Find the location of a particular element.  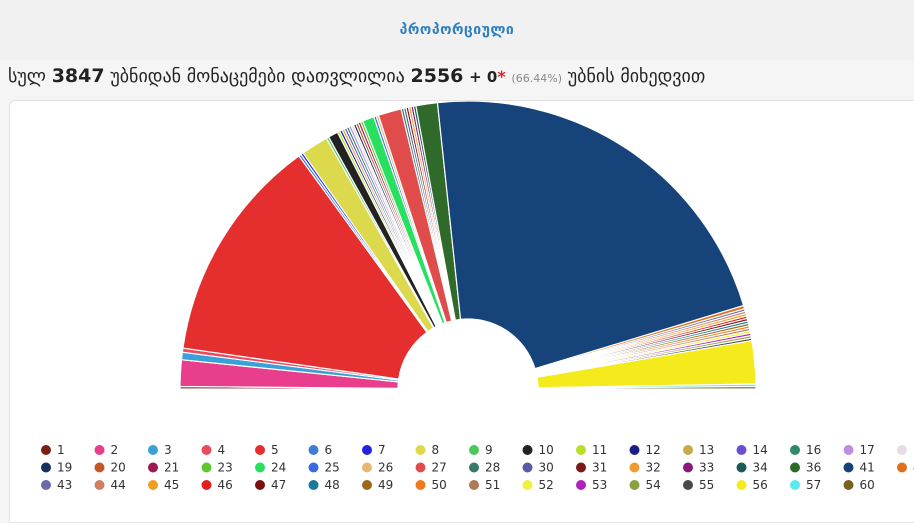

legend-item-4: 4 is located at coordinates (213, 450).